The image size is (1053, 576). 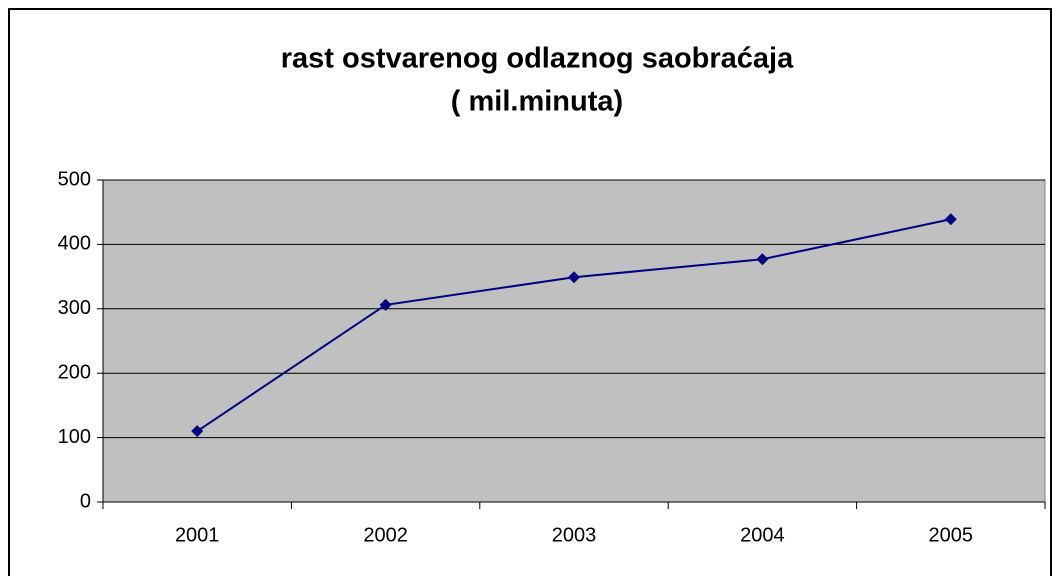 I want to click on x-tick-label: 2004, so click(x=762, y=535).